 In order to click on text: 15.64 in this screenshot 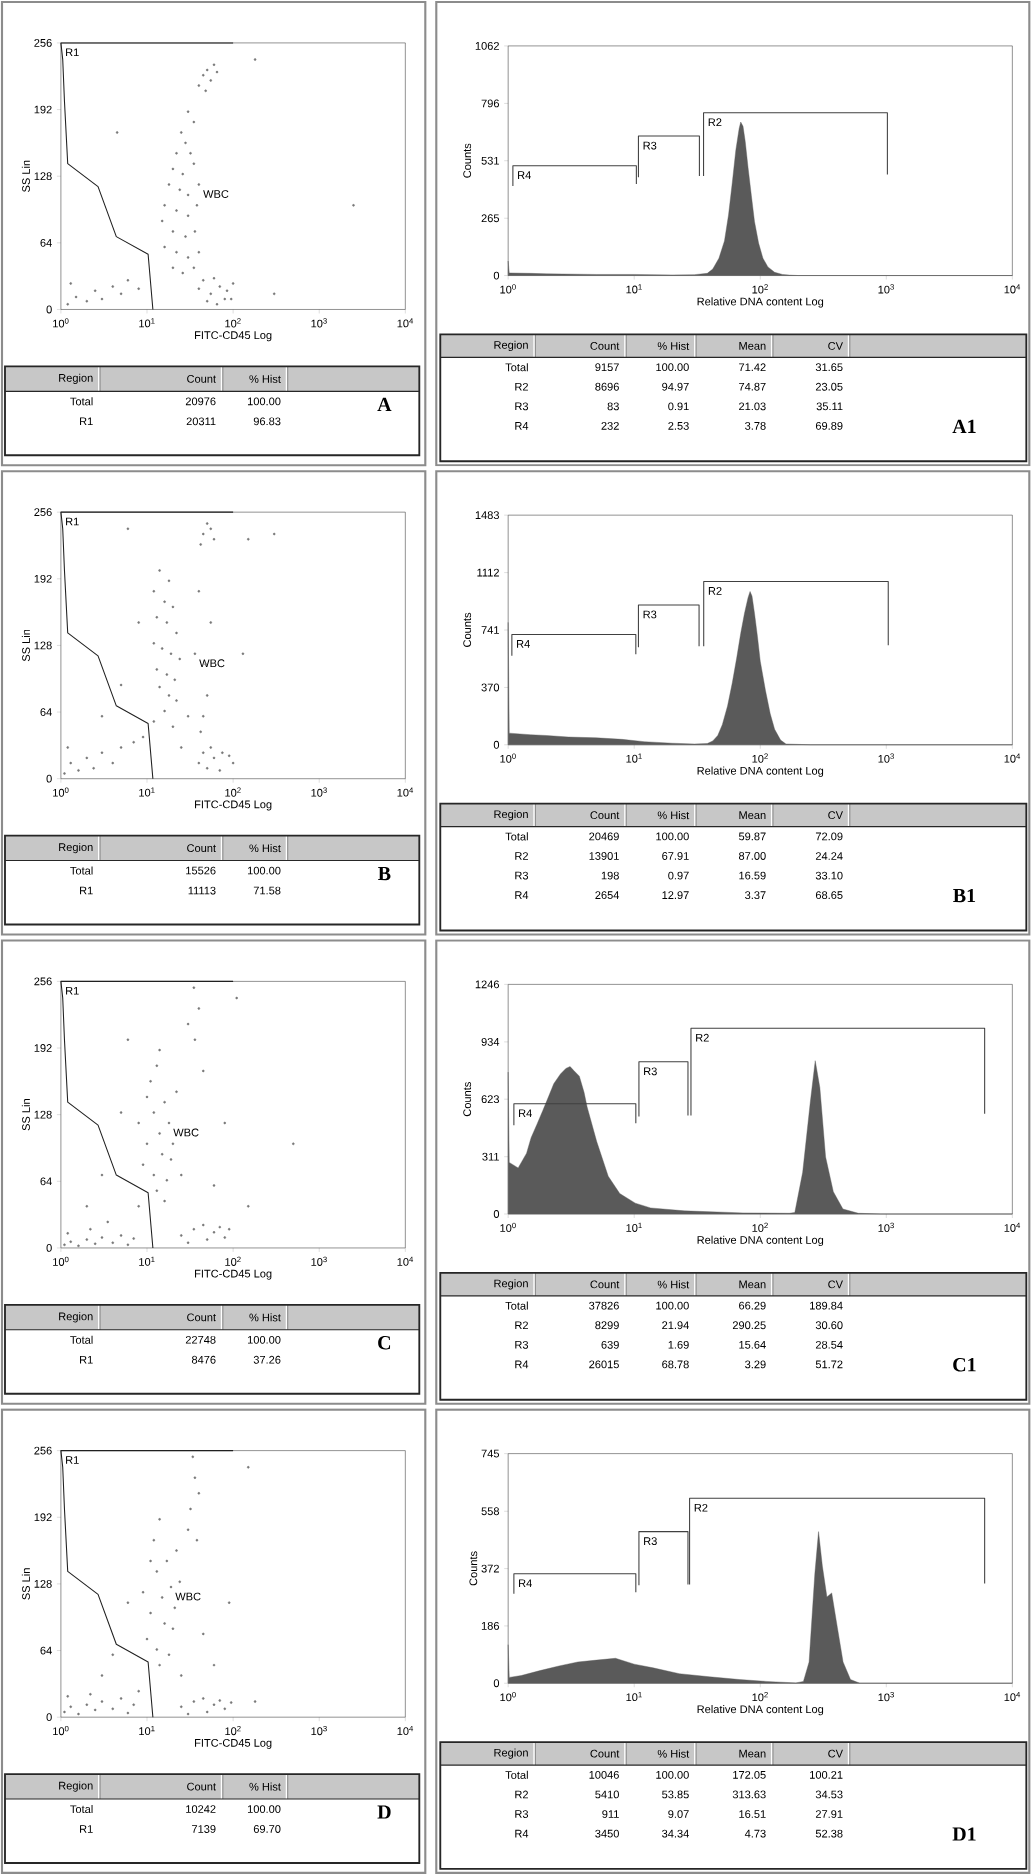, I will do `click(752, 1344)`.